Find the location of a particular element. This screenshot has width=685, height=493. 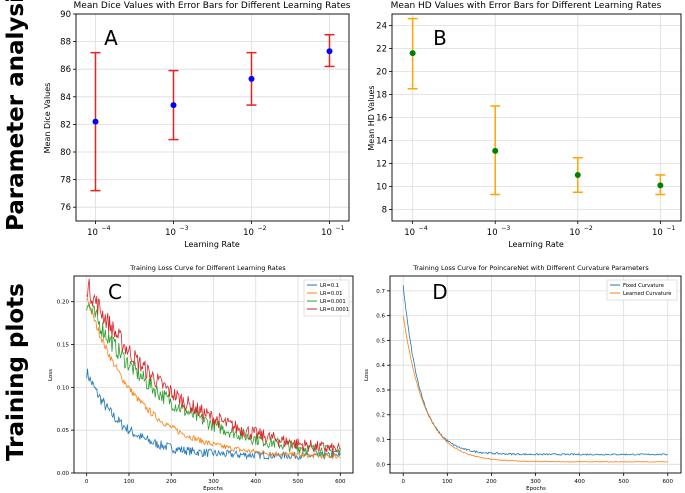

y-tick-label: 88 is located at coordinates (65, 43).